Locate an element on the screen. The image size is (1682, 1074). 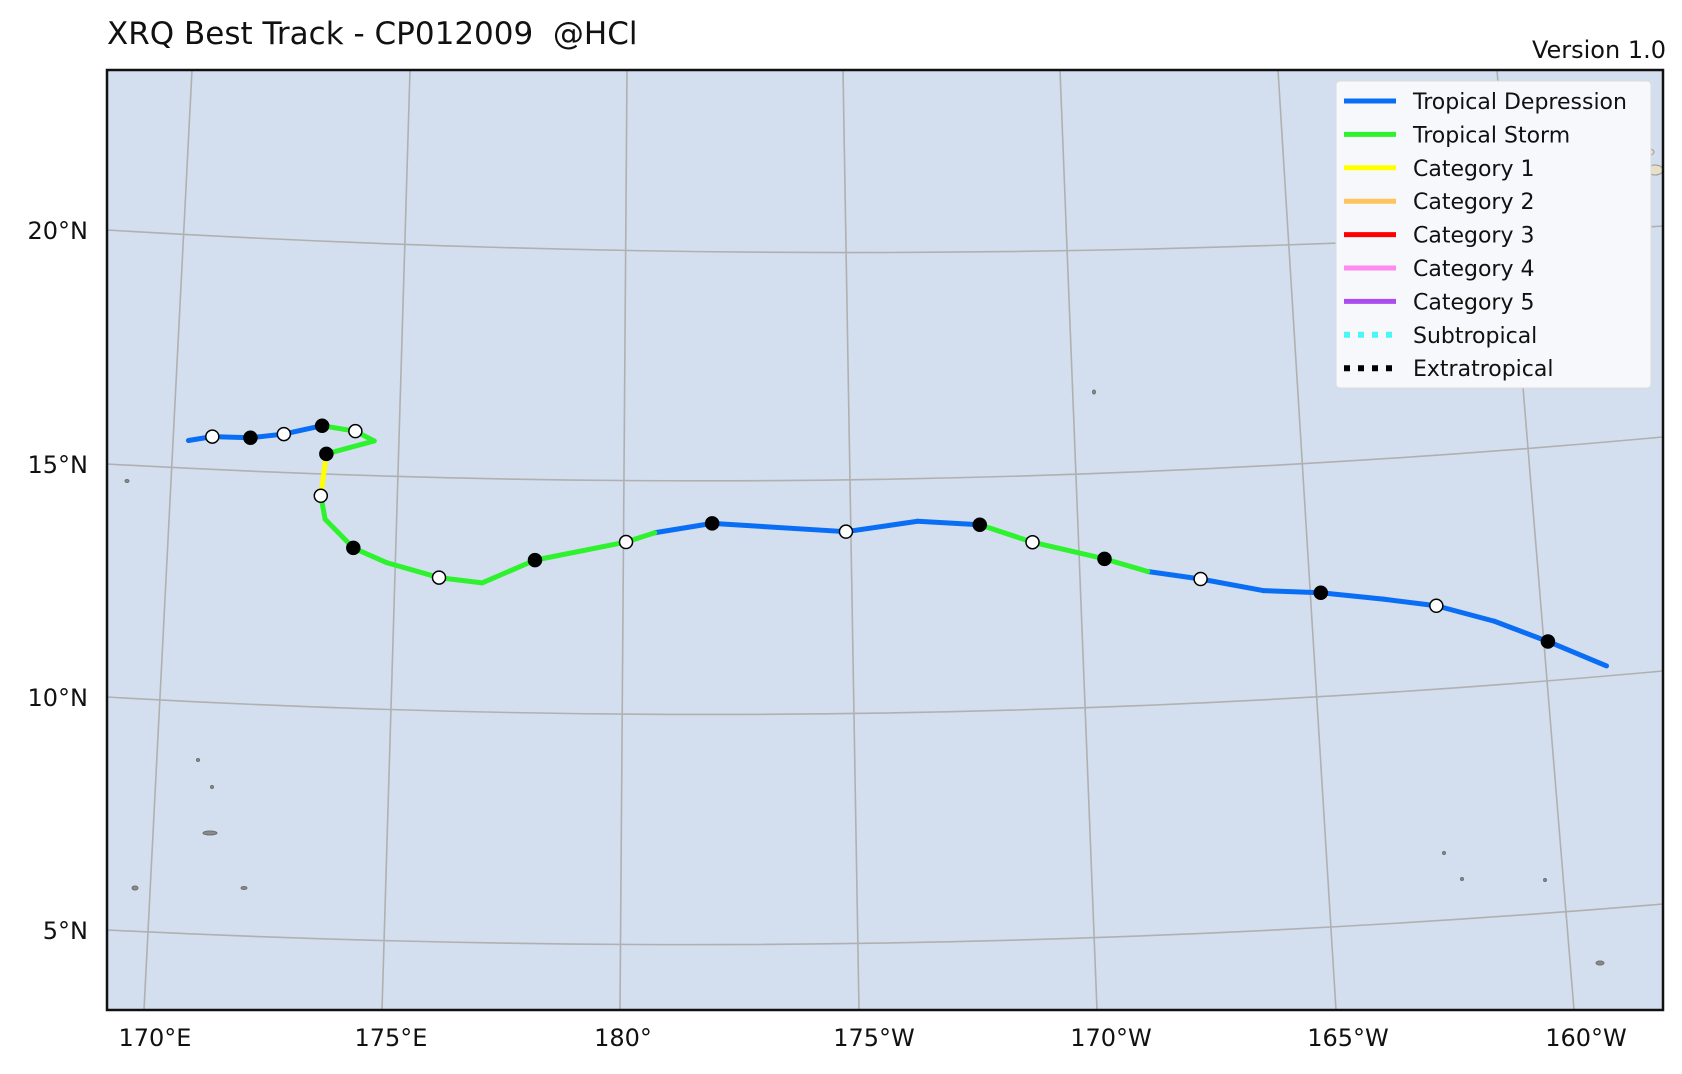
meridian-170w is located at coordinates (1078, 540).